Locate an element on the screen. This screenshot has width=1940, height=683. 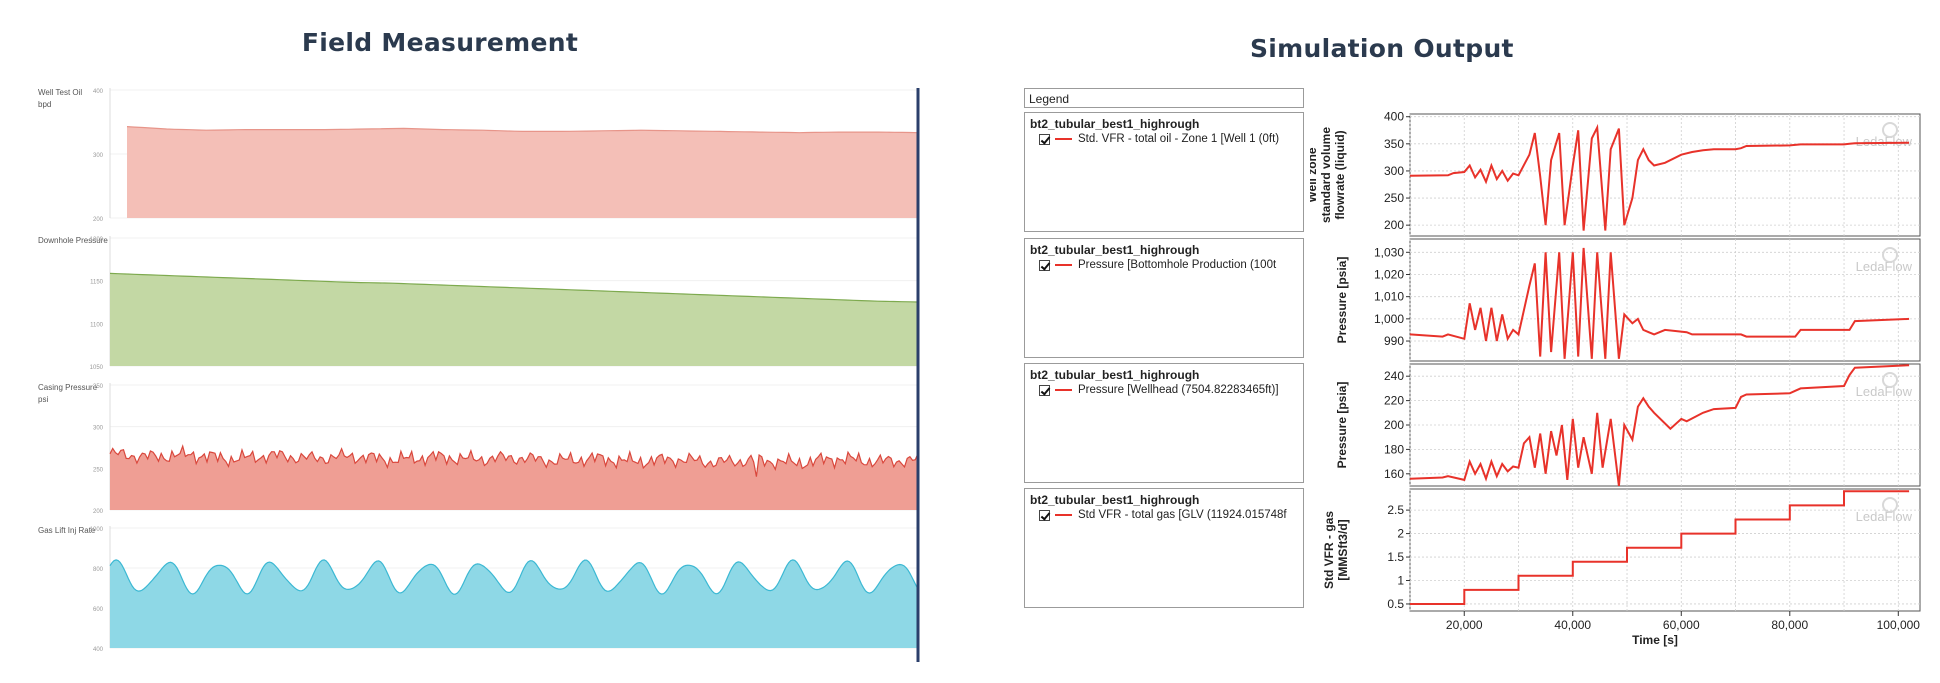
sim-ytick-label: 1,020 is located at coordinates (1389, 274).